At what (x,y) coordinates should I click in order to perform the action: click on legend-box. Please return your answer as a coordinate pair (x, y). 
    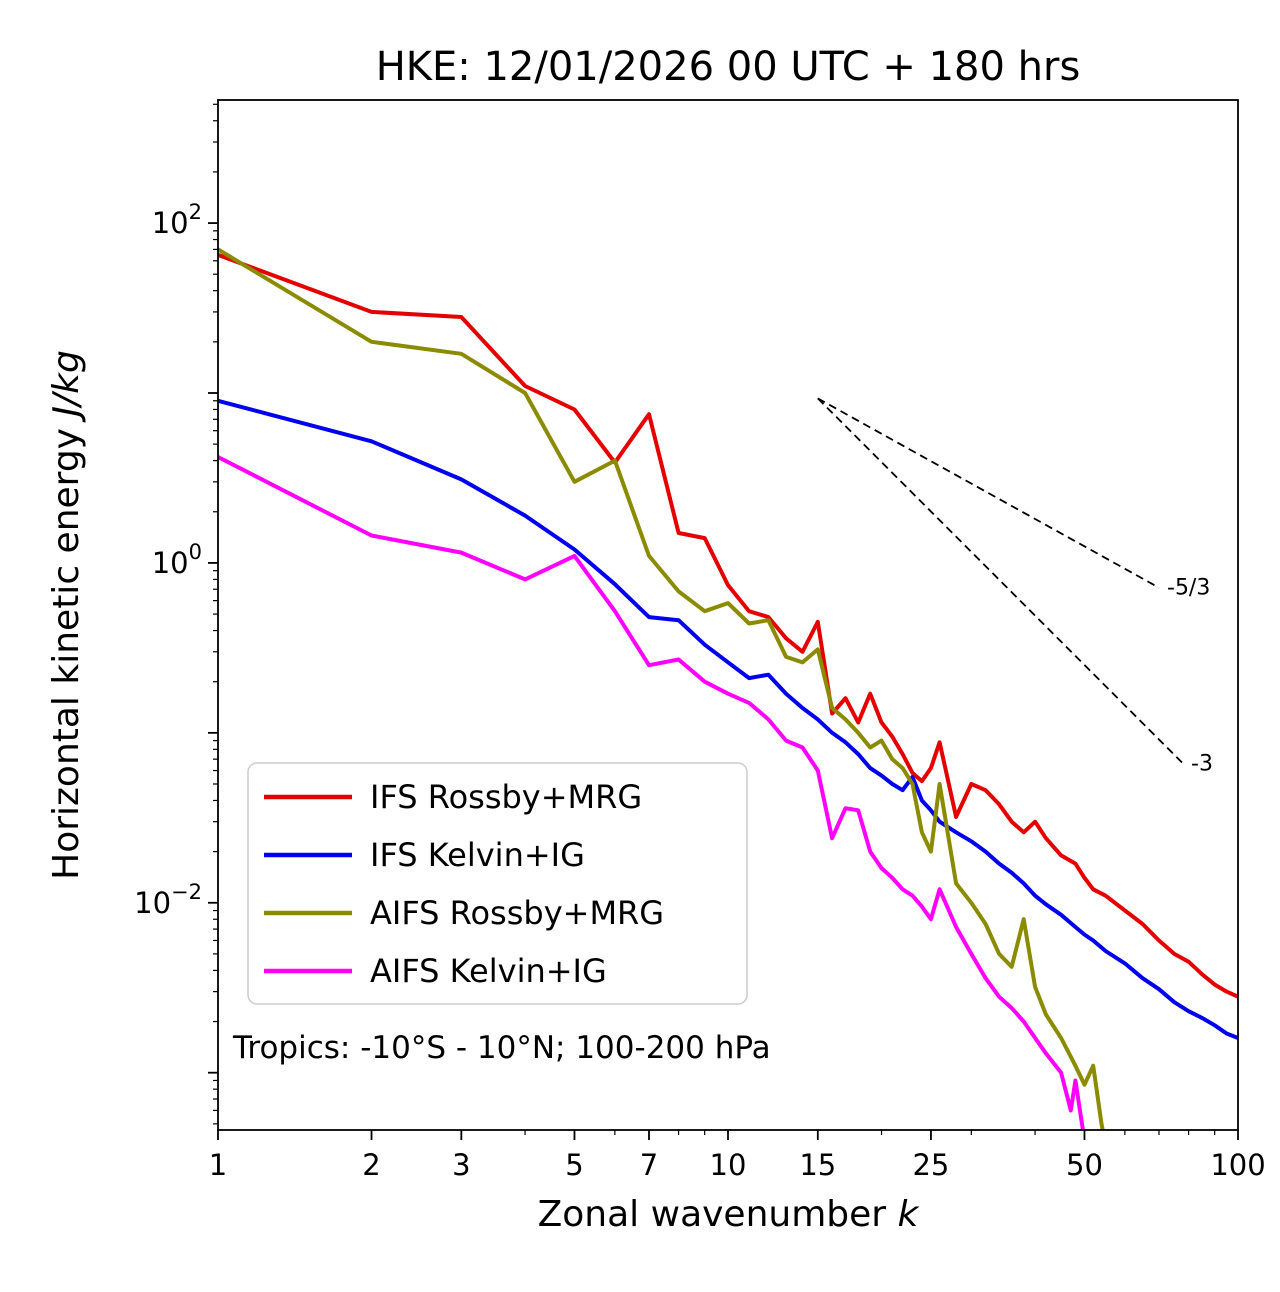
    Looking at the image, I should click on (497, 883).